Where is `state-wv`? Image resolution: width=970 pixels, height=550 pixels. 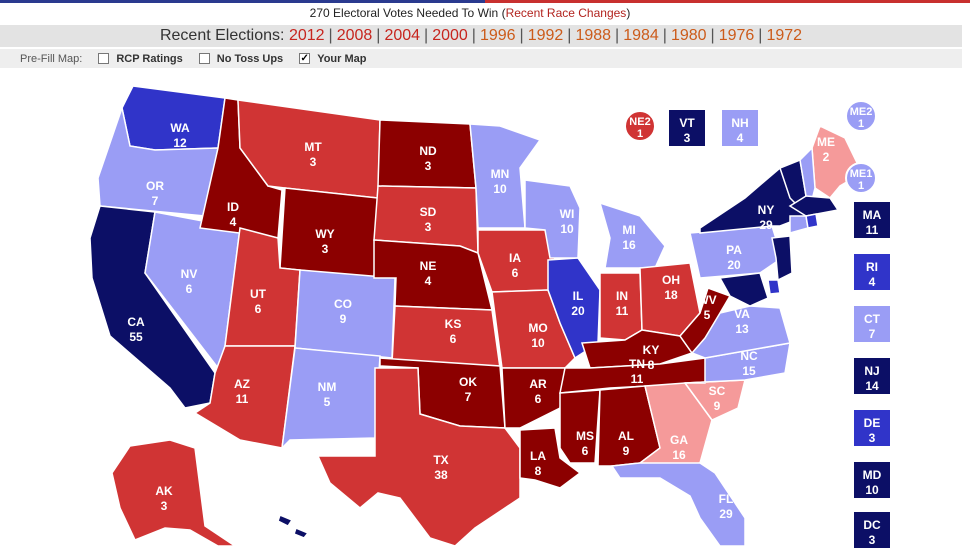 state-wv is located at coordinates (705, 321).